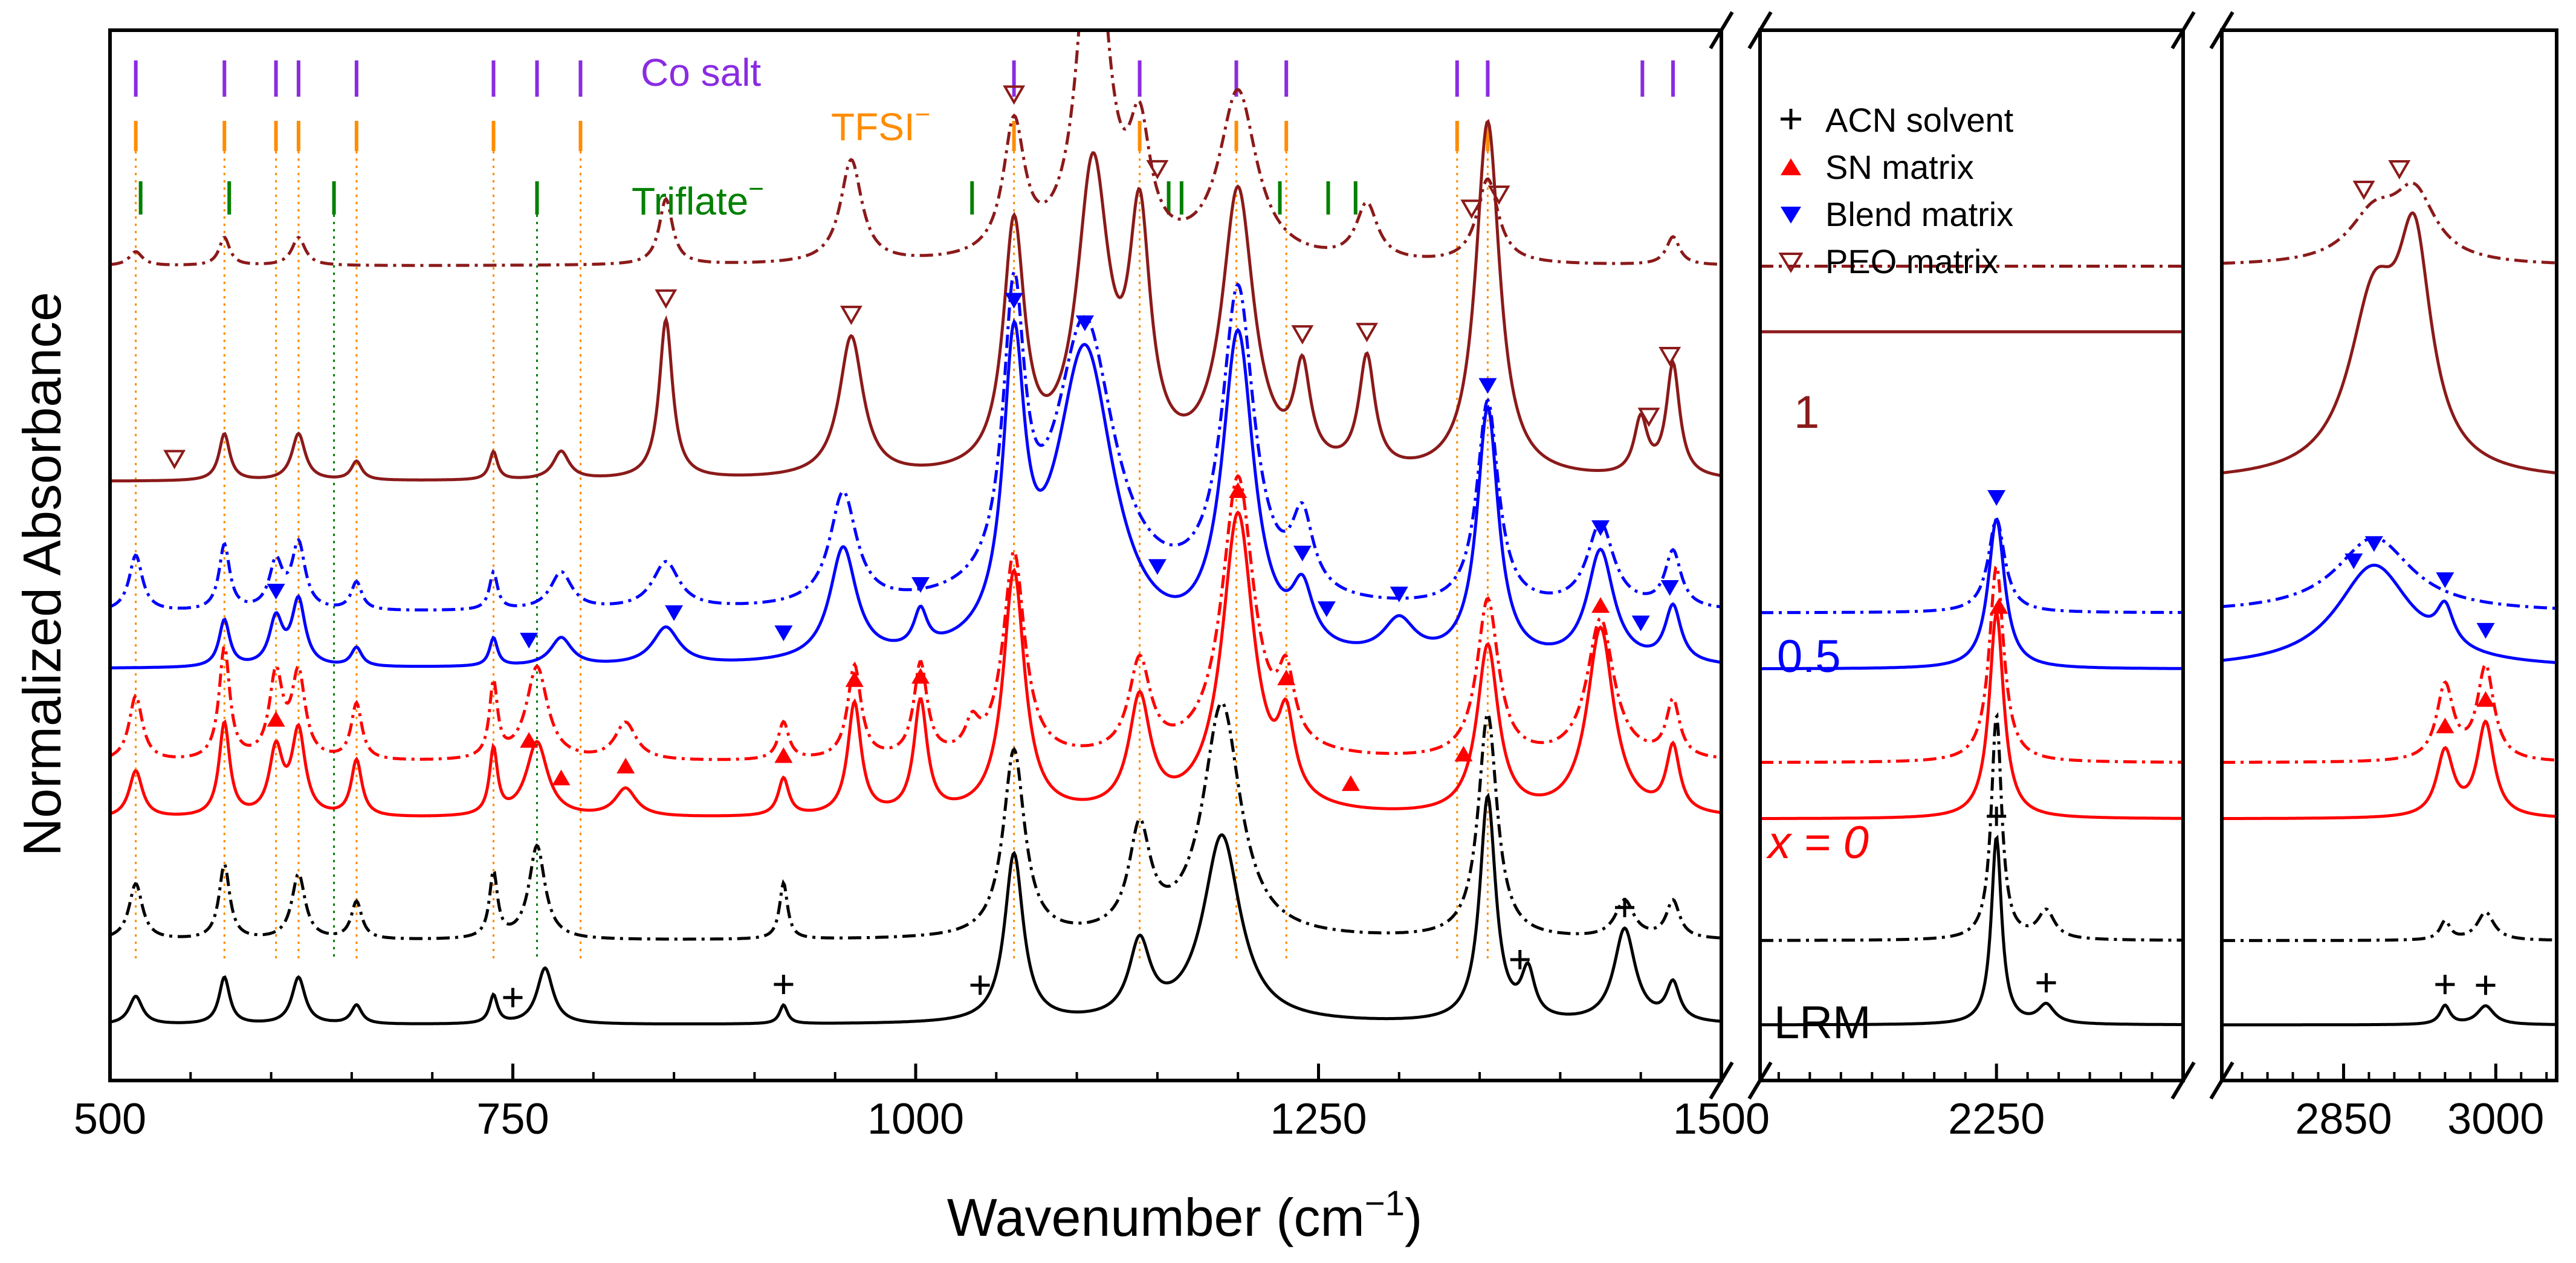 The image size is (2576, 1263). I want to click on triflate-label: Triflate−, so click(698, 199).